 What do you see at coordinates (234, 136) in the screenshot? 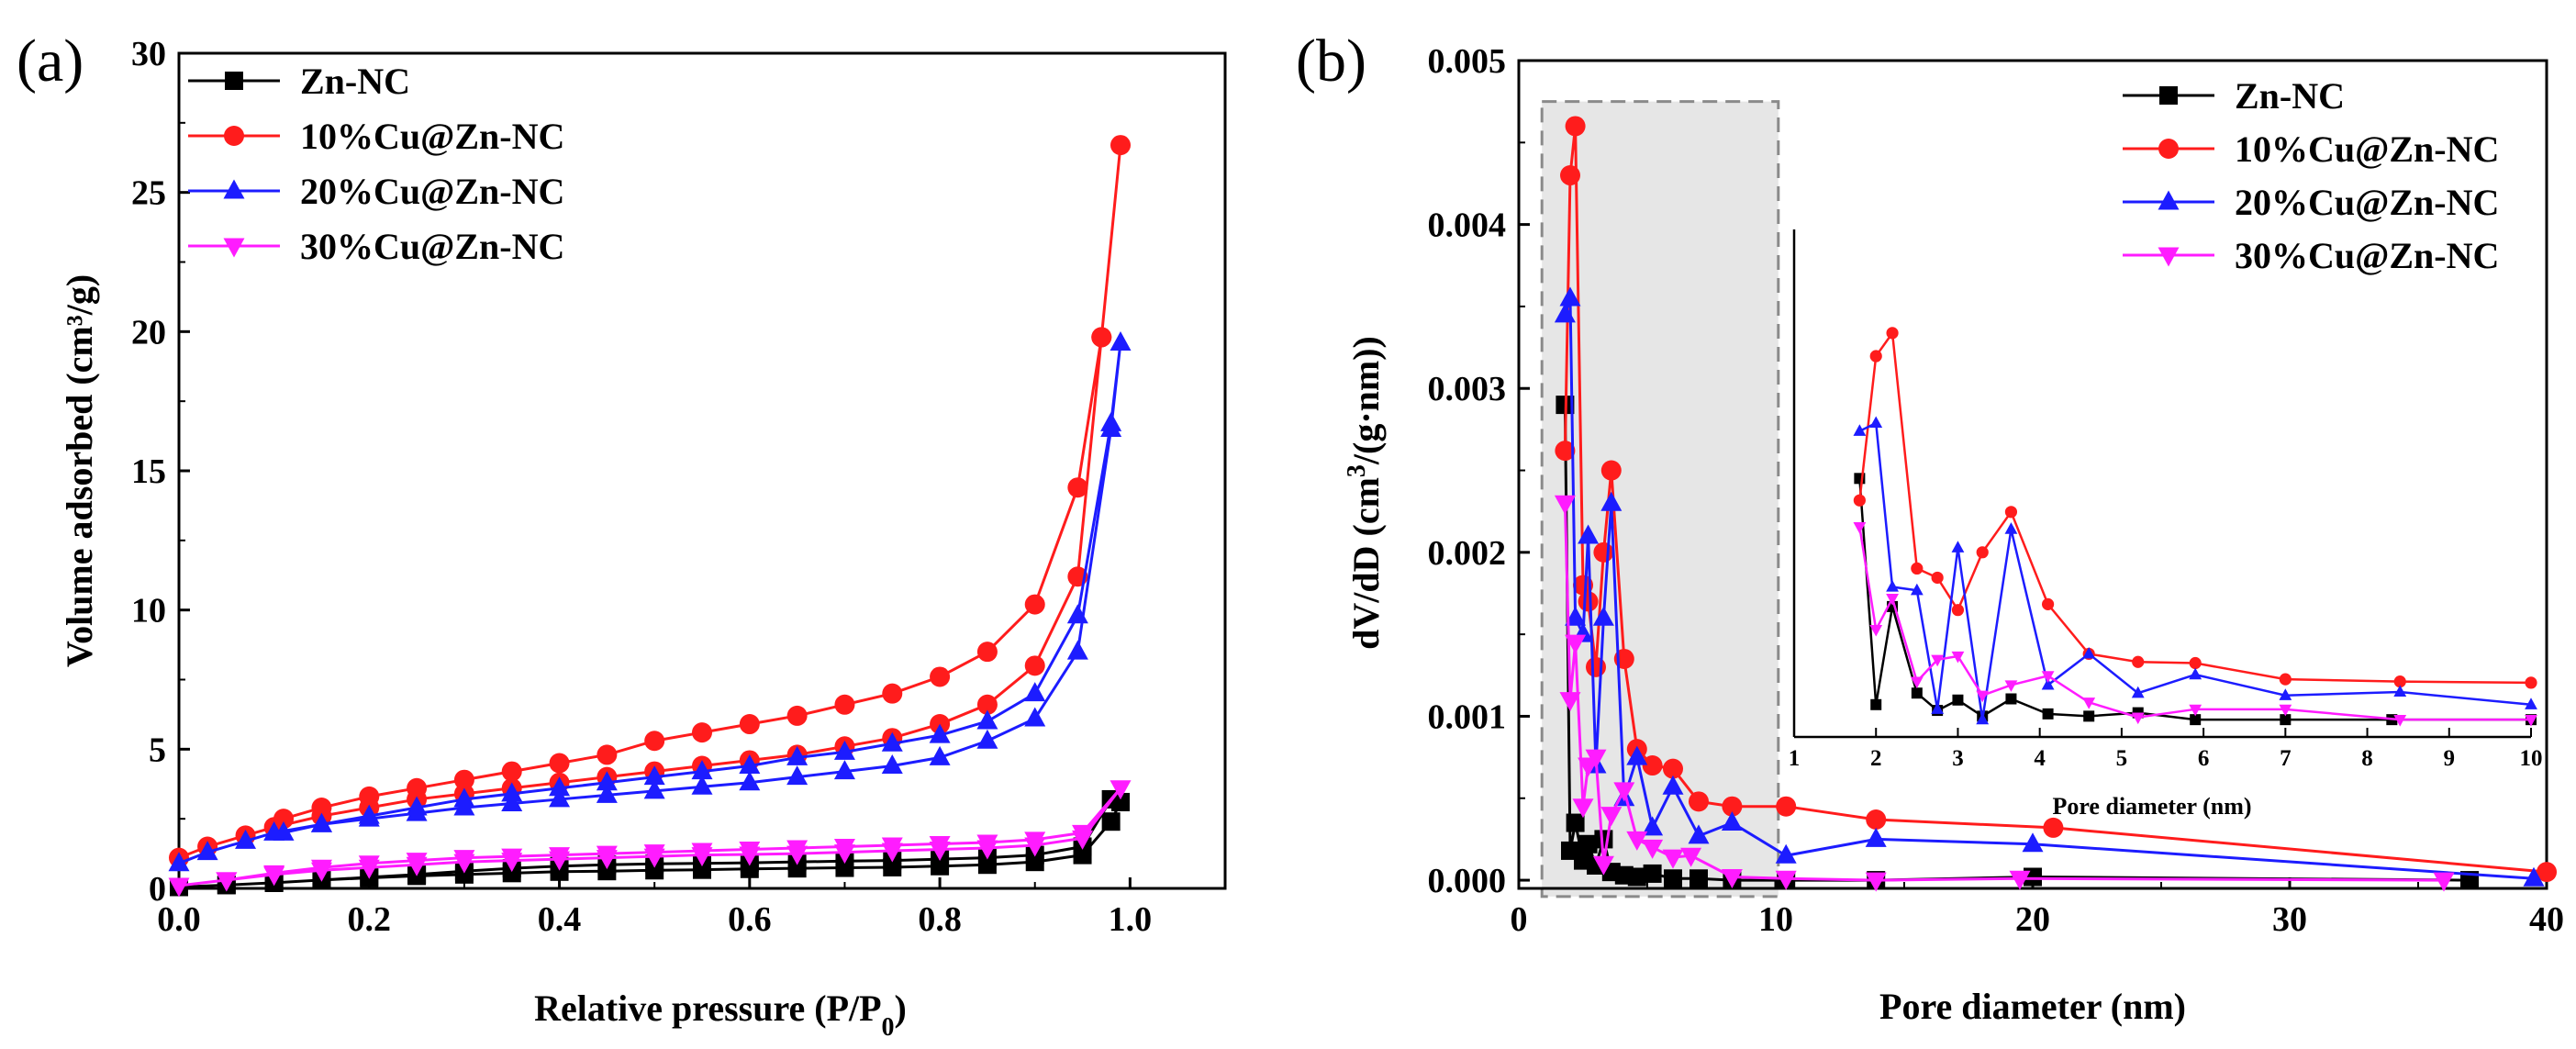
I see `legend-marker-a` at bounding box center [234, 136].